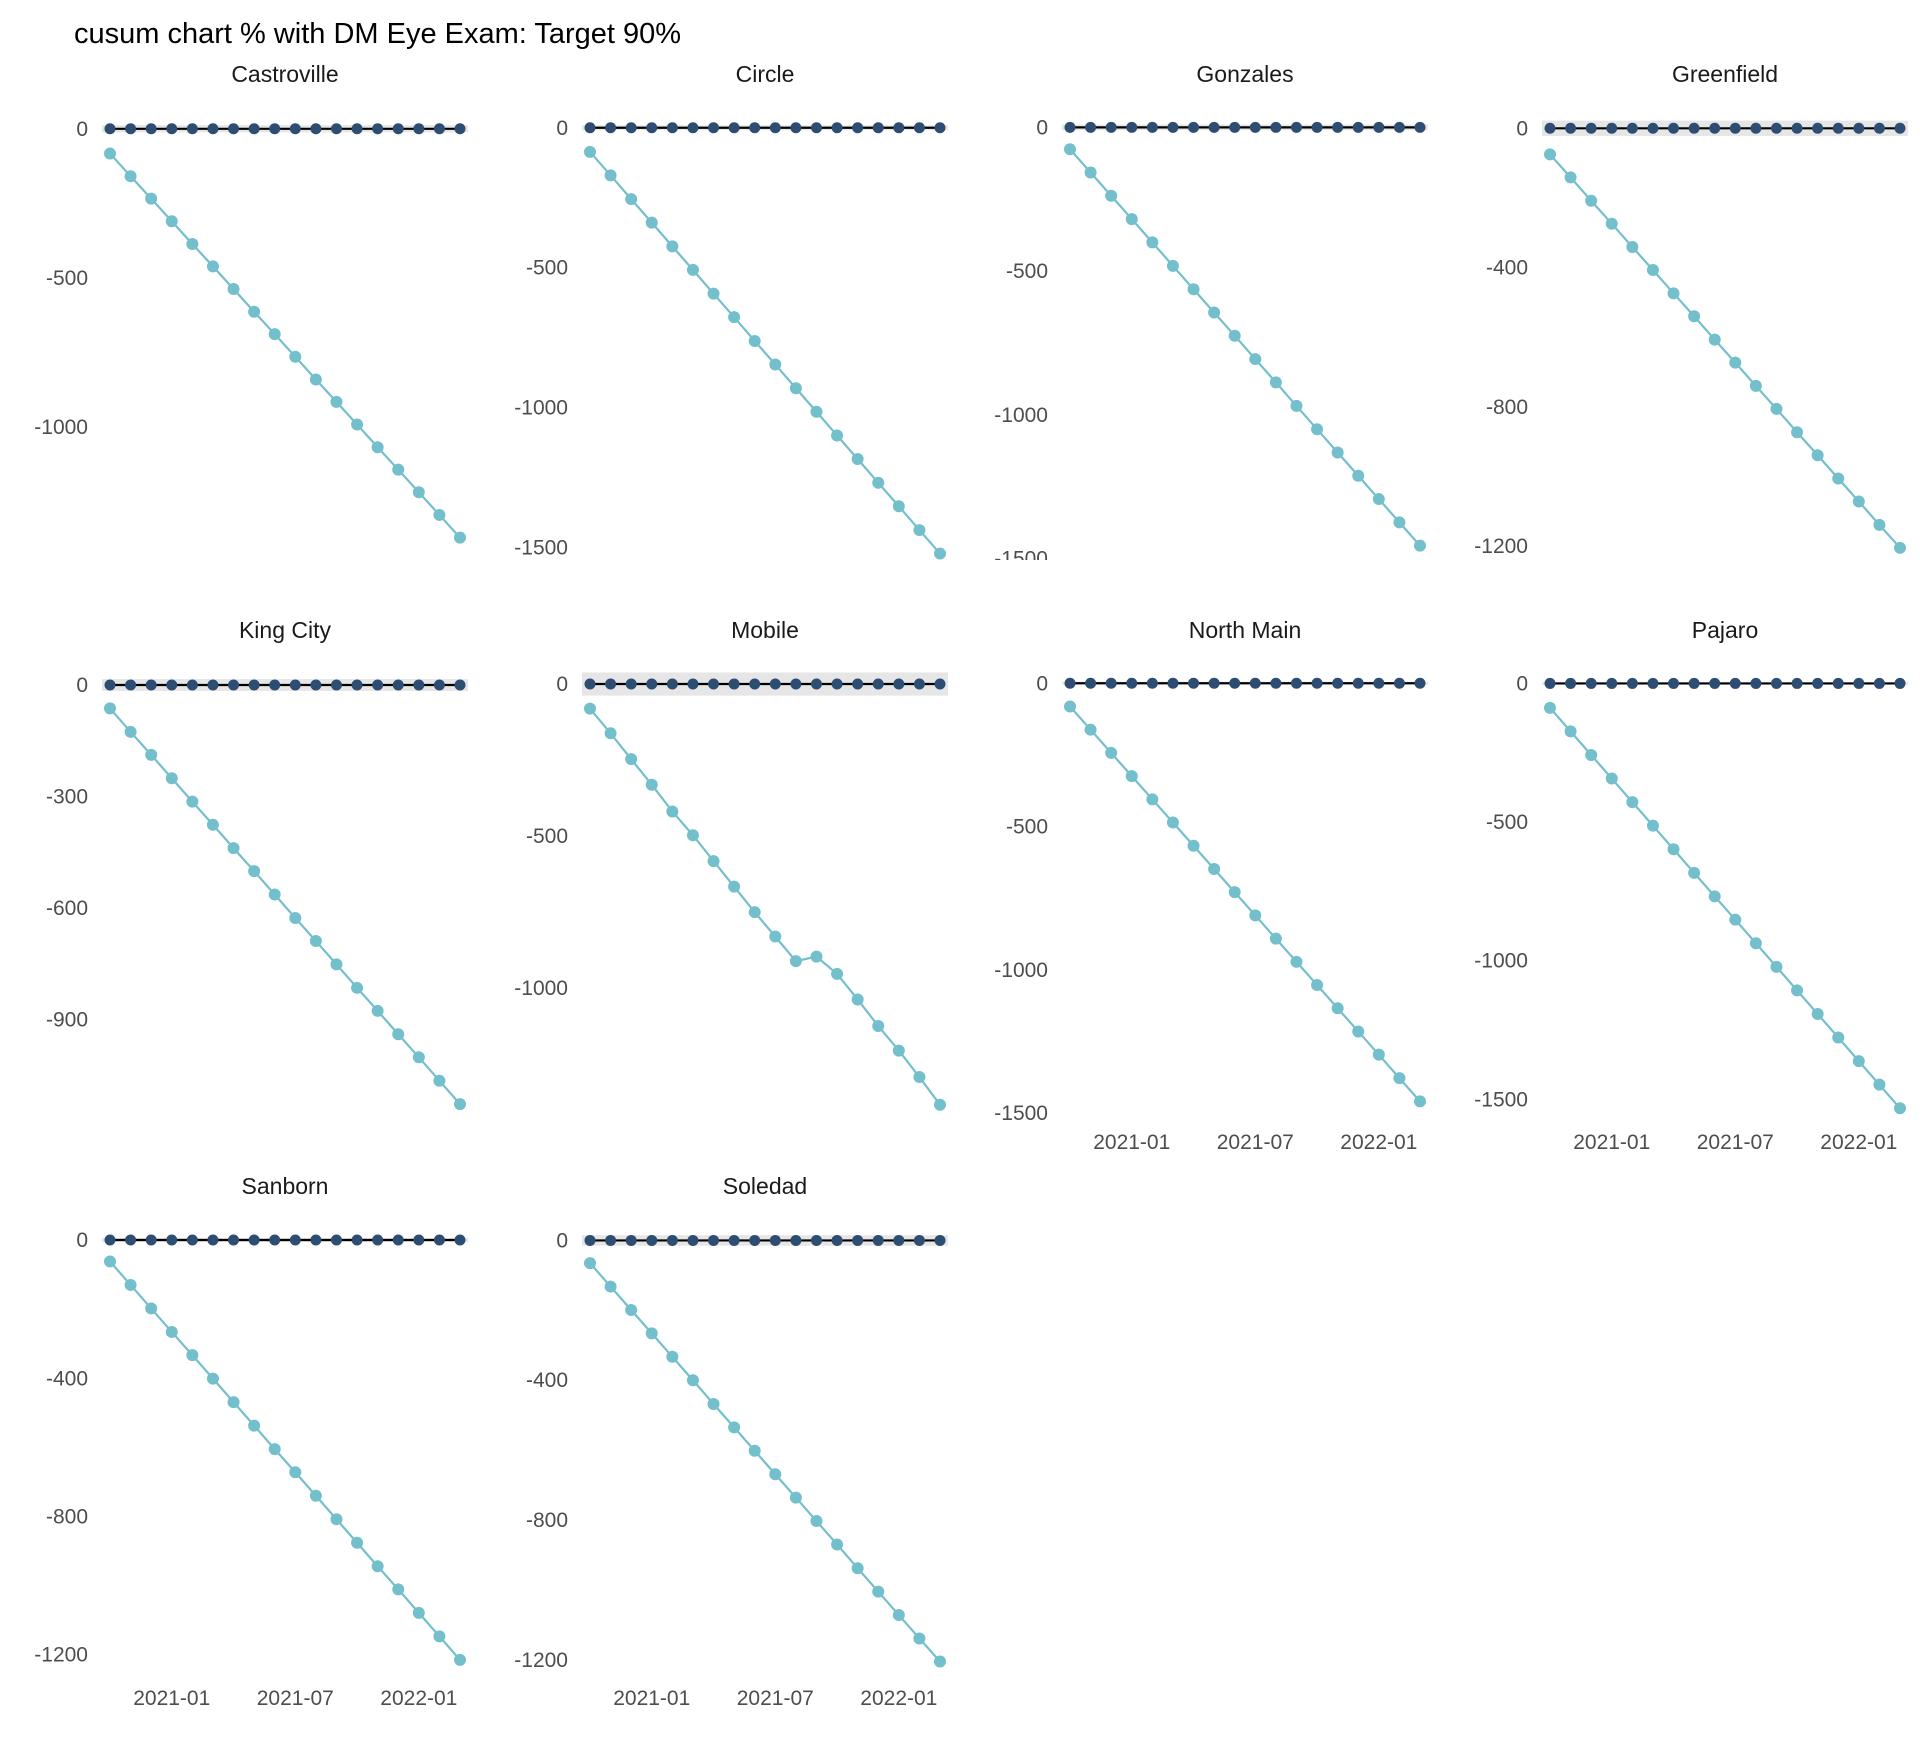 Image resolution: width=1920 pixels, height=1742 pixels. Describe the element at coordinates (1245, 630) in the screenshot. I see `panel-title: North Main` at that location.